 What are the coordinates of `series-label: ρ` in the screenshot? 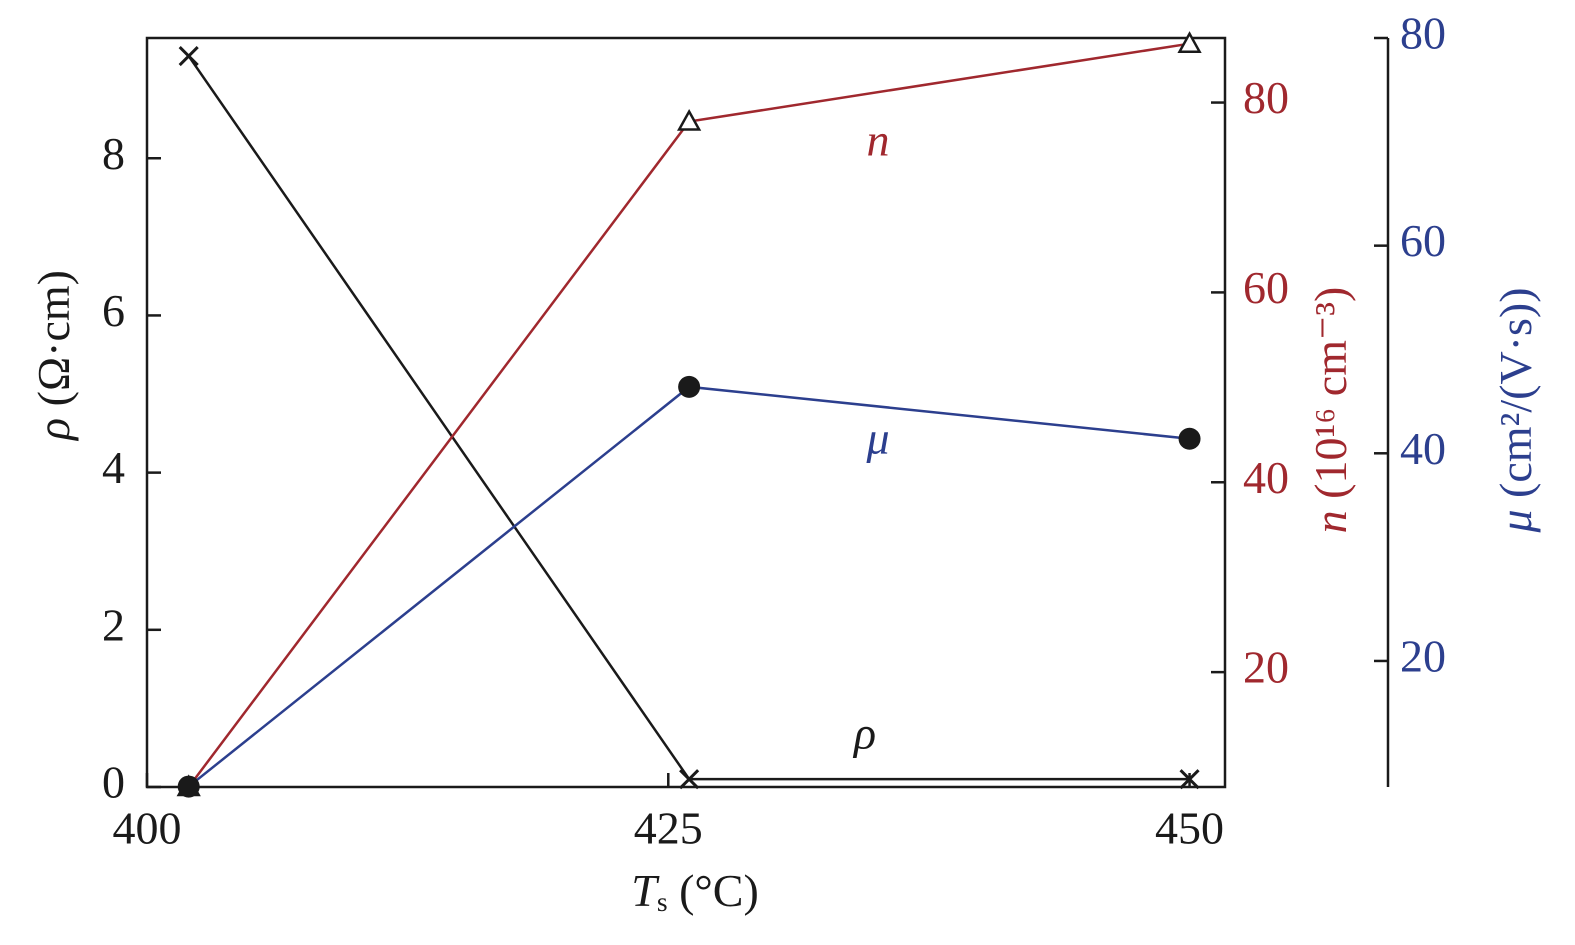 It's located at (864, 733).